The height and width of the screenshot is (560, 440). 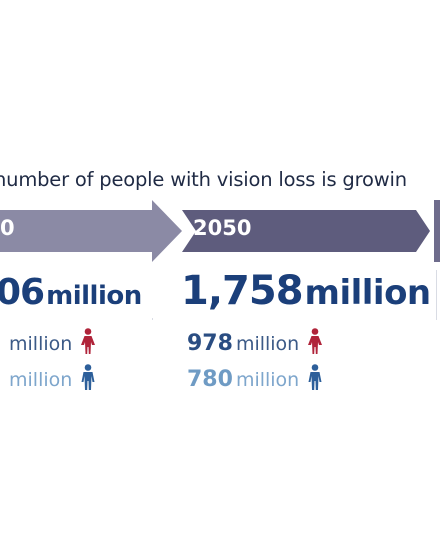 I want to click on male-left: million, so click(x=51, y=378).